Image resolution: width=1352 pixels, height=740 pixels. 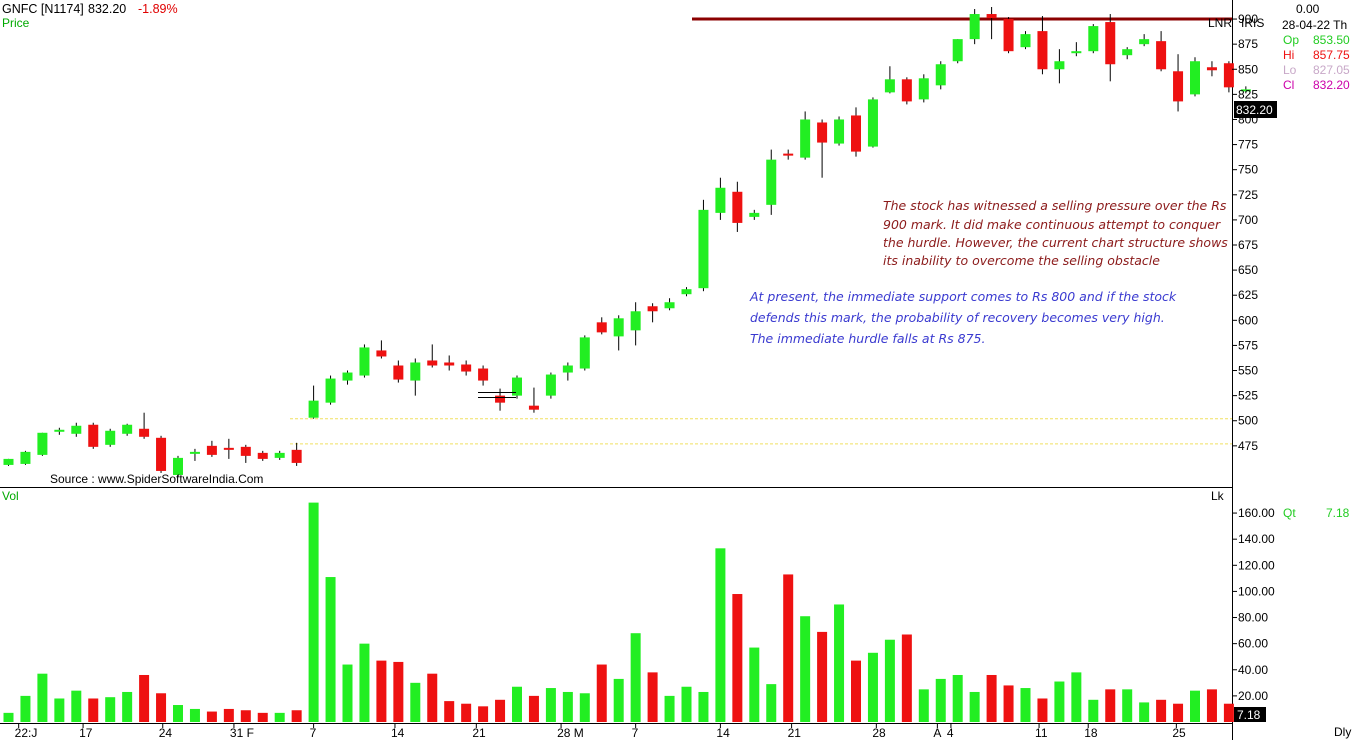 I want to click on volume-tick-label: 160.00, so click(x=1256, y=513).